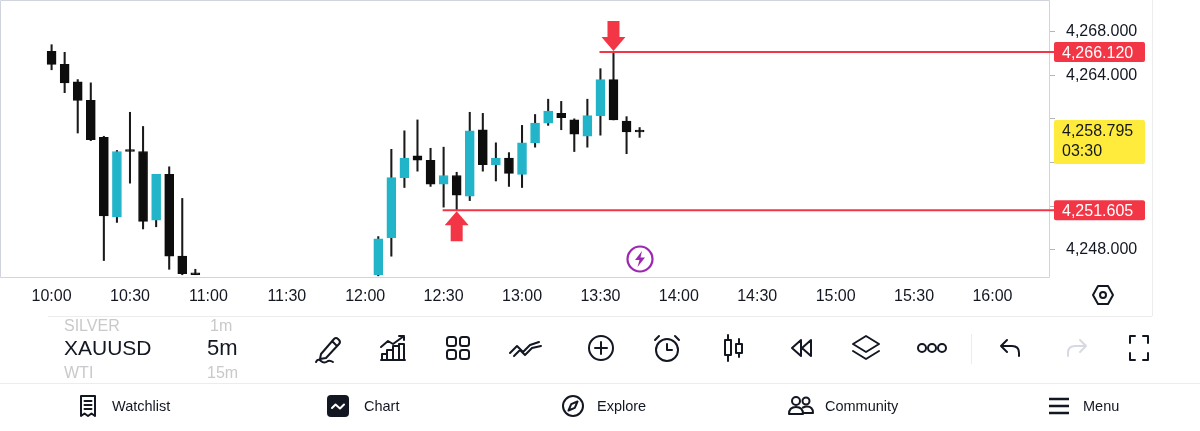 The width and height of the screenshot is (1200, 431). What do you see at coordinates (1098, 131) in the screenshot?
I see `text: 4,258.795` at bounding box center [1098, 131].